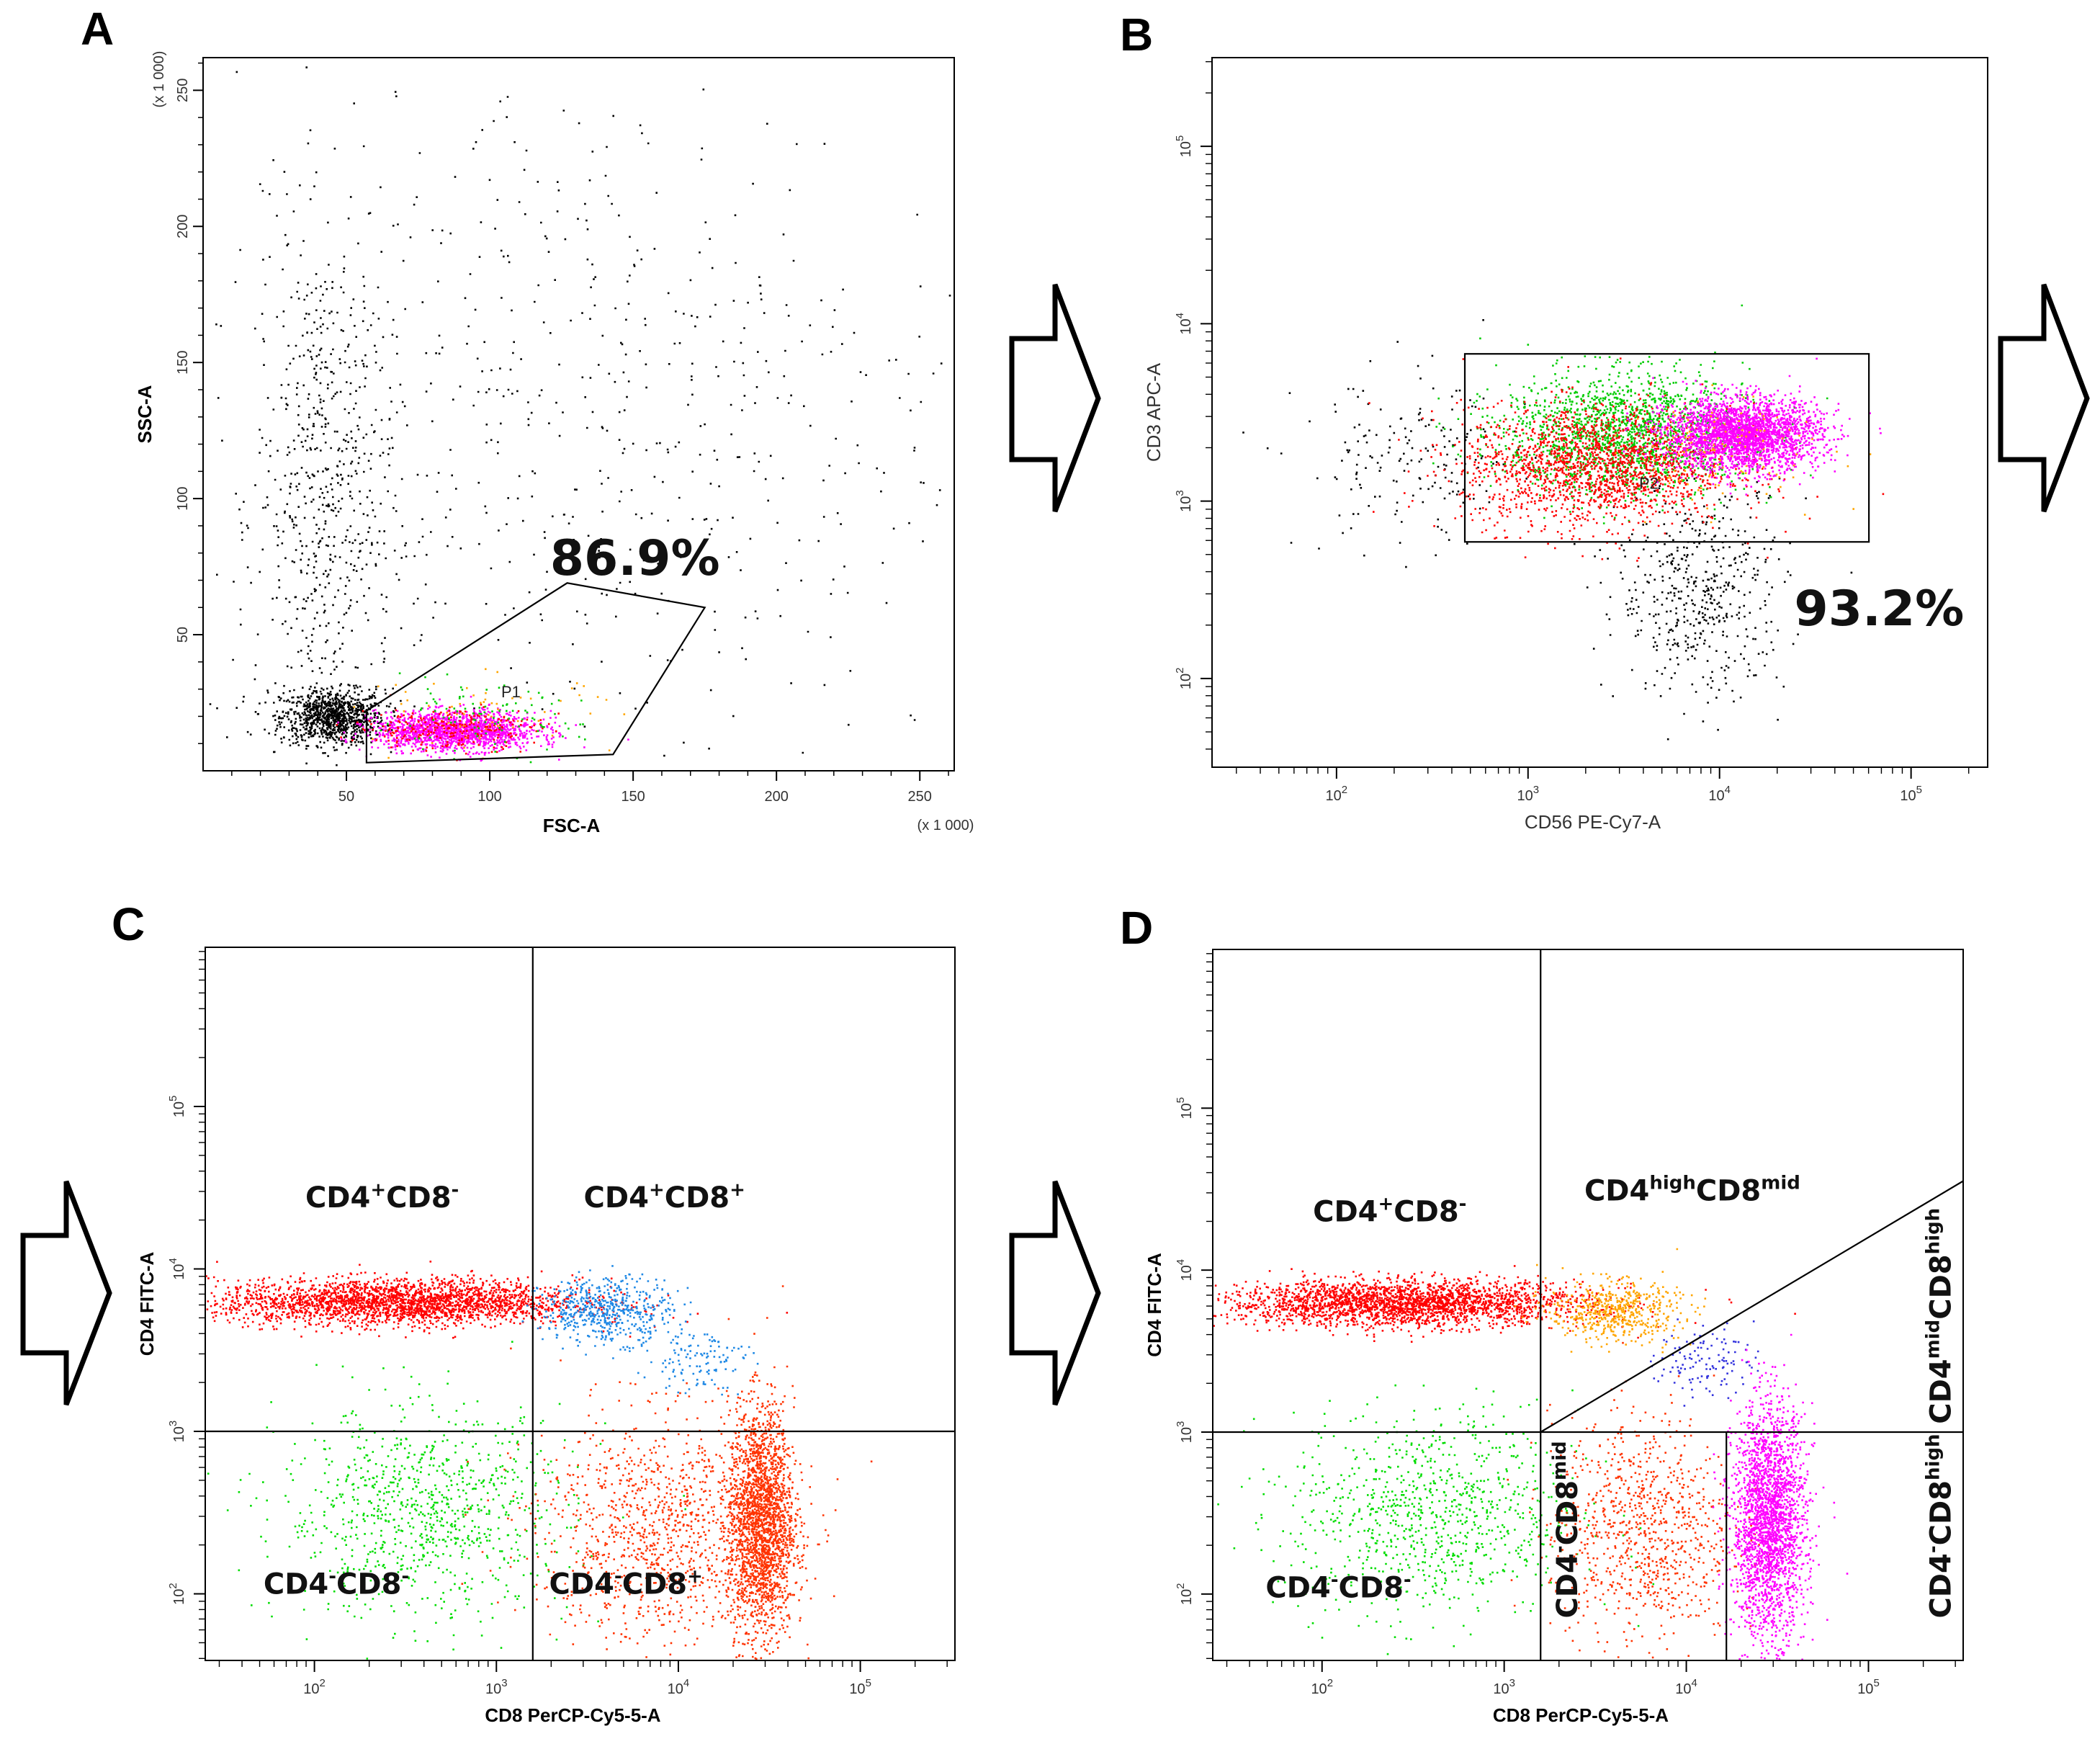 This screenshot has height=1744, width=2100. I want to click on flow-arrow-b-to-c-continued, so click(66, 1293).